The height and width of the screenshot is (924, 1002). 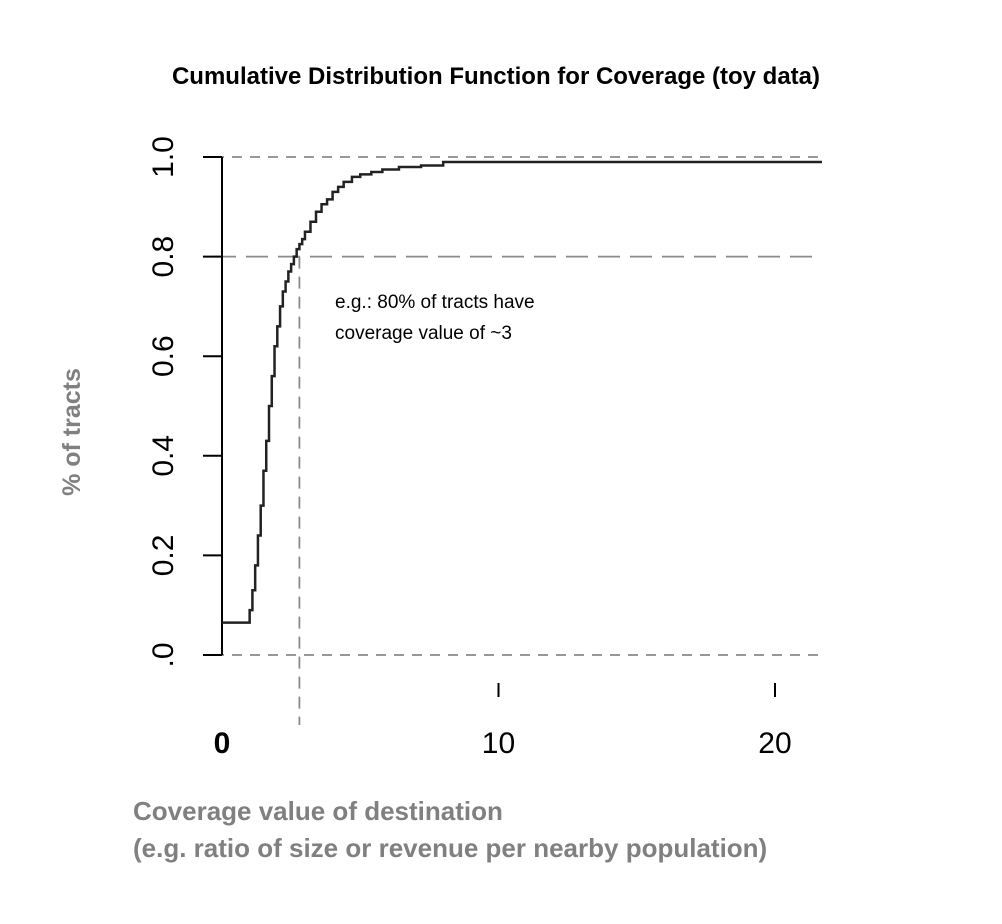 I want to click on y-tick-label-0: .0, so click(x=163, y=654).